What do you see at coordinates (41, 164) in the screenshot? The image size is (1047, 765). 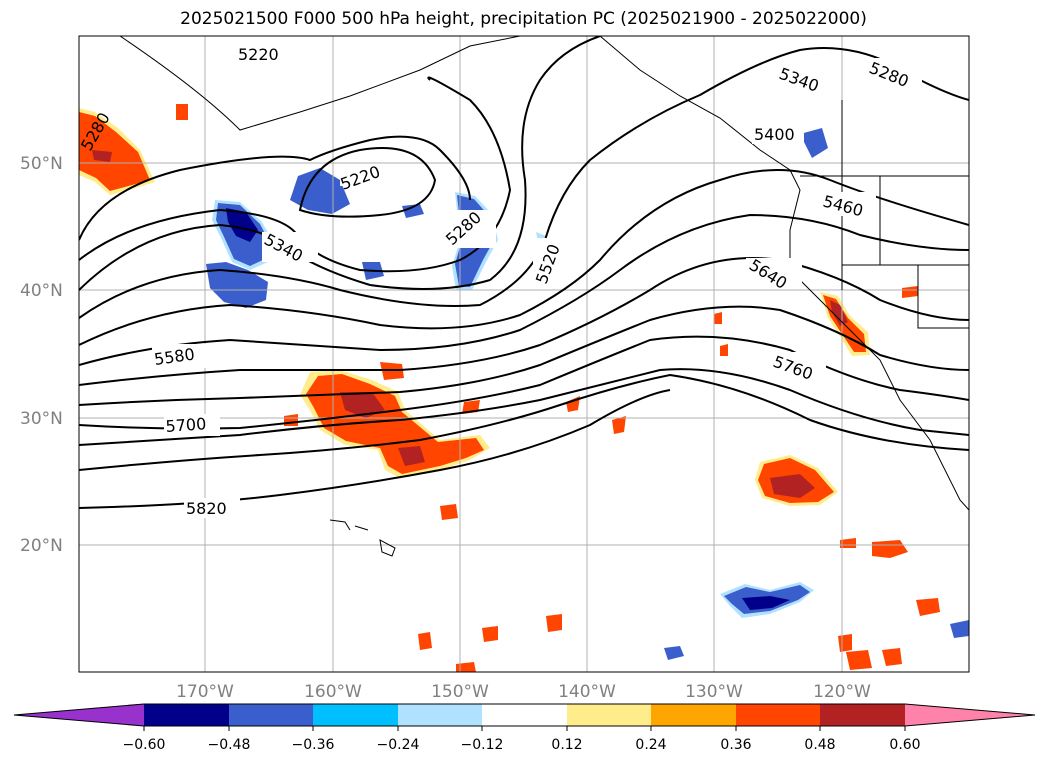 I see `lat-label-50n: 50°N` at bounding box center [41, 164].